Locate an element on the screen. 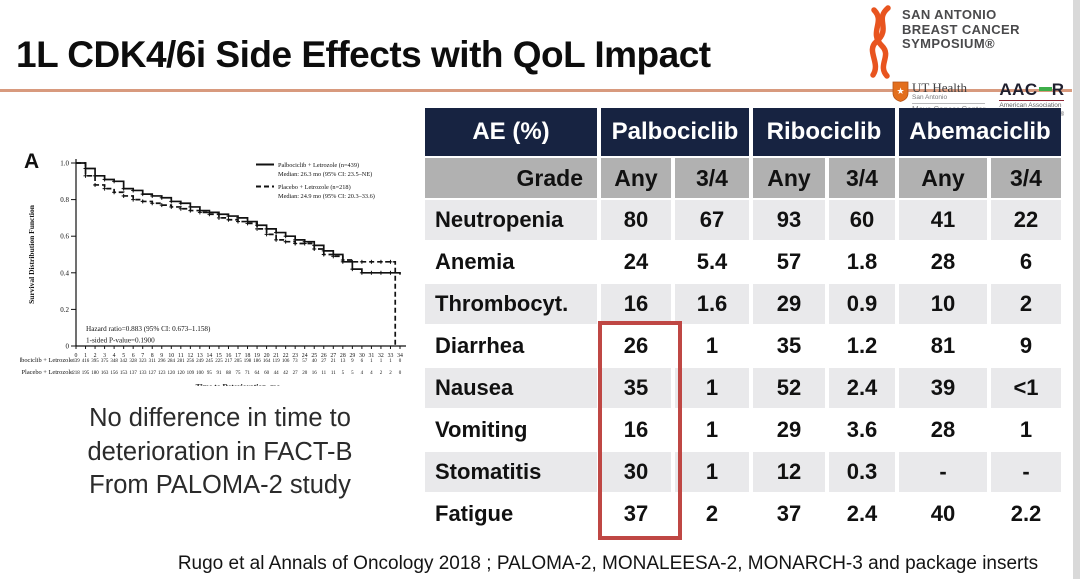 This screenshot has height=579, width=1080. at-risk-count: 119 is located at coordinates (276, 361).